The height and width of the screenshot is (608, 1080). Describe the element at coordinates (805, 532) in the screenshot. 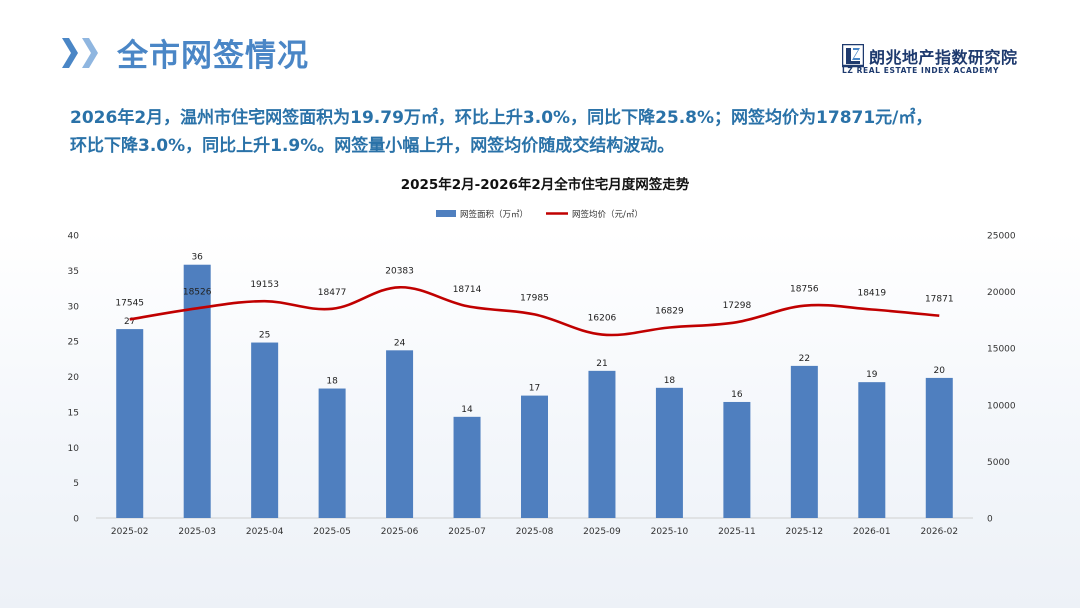

I see `x-tick-label: 2025-12` at that location.